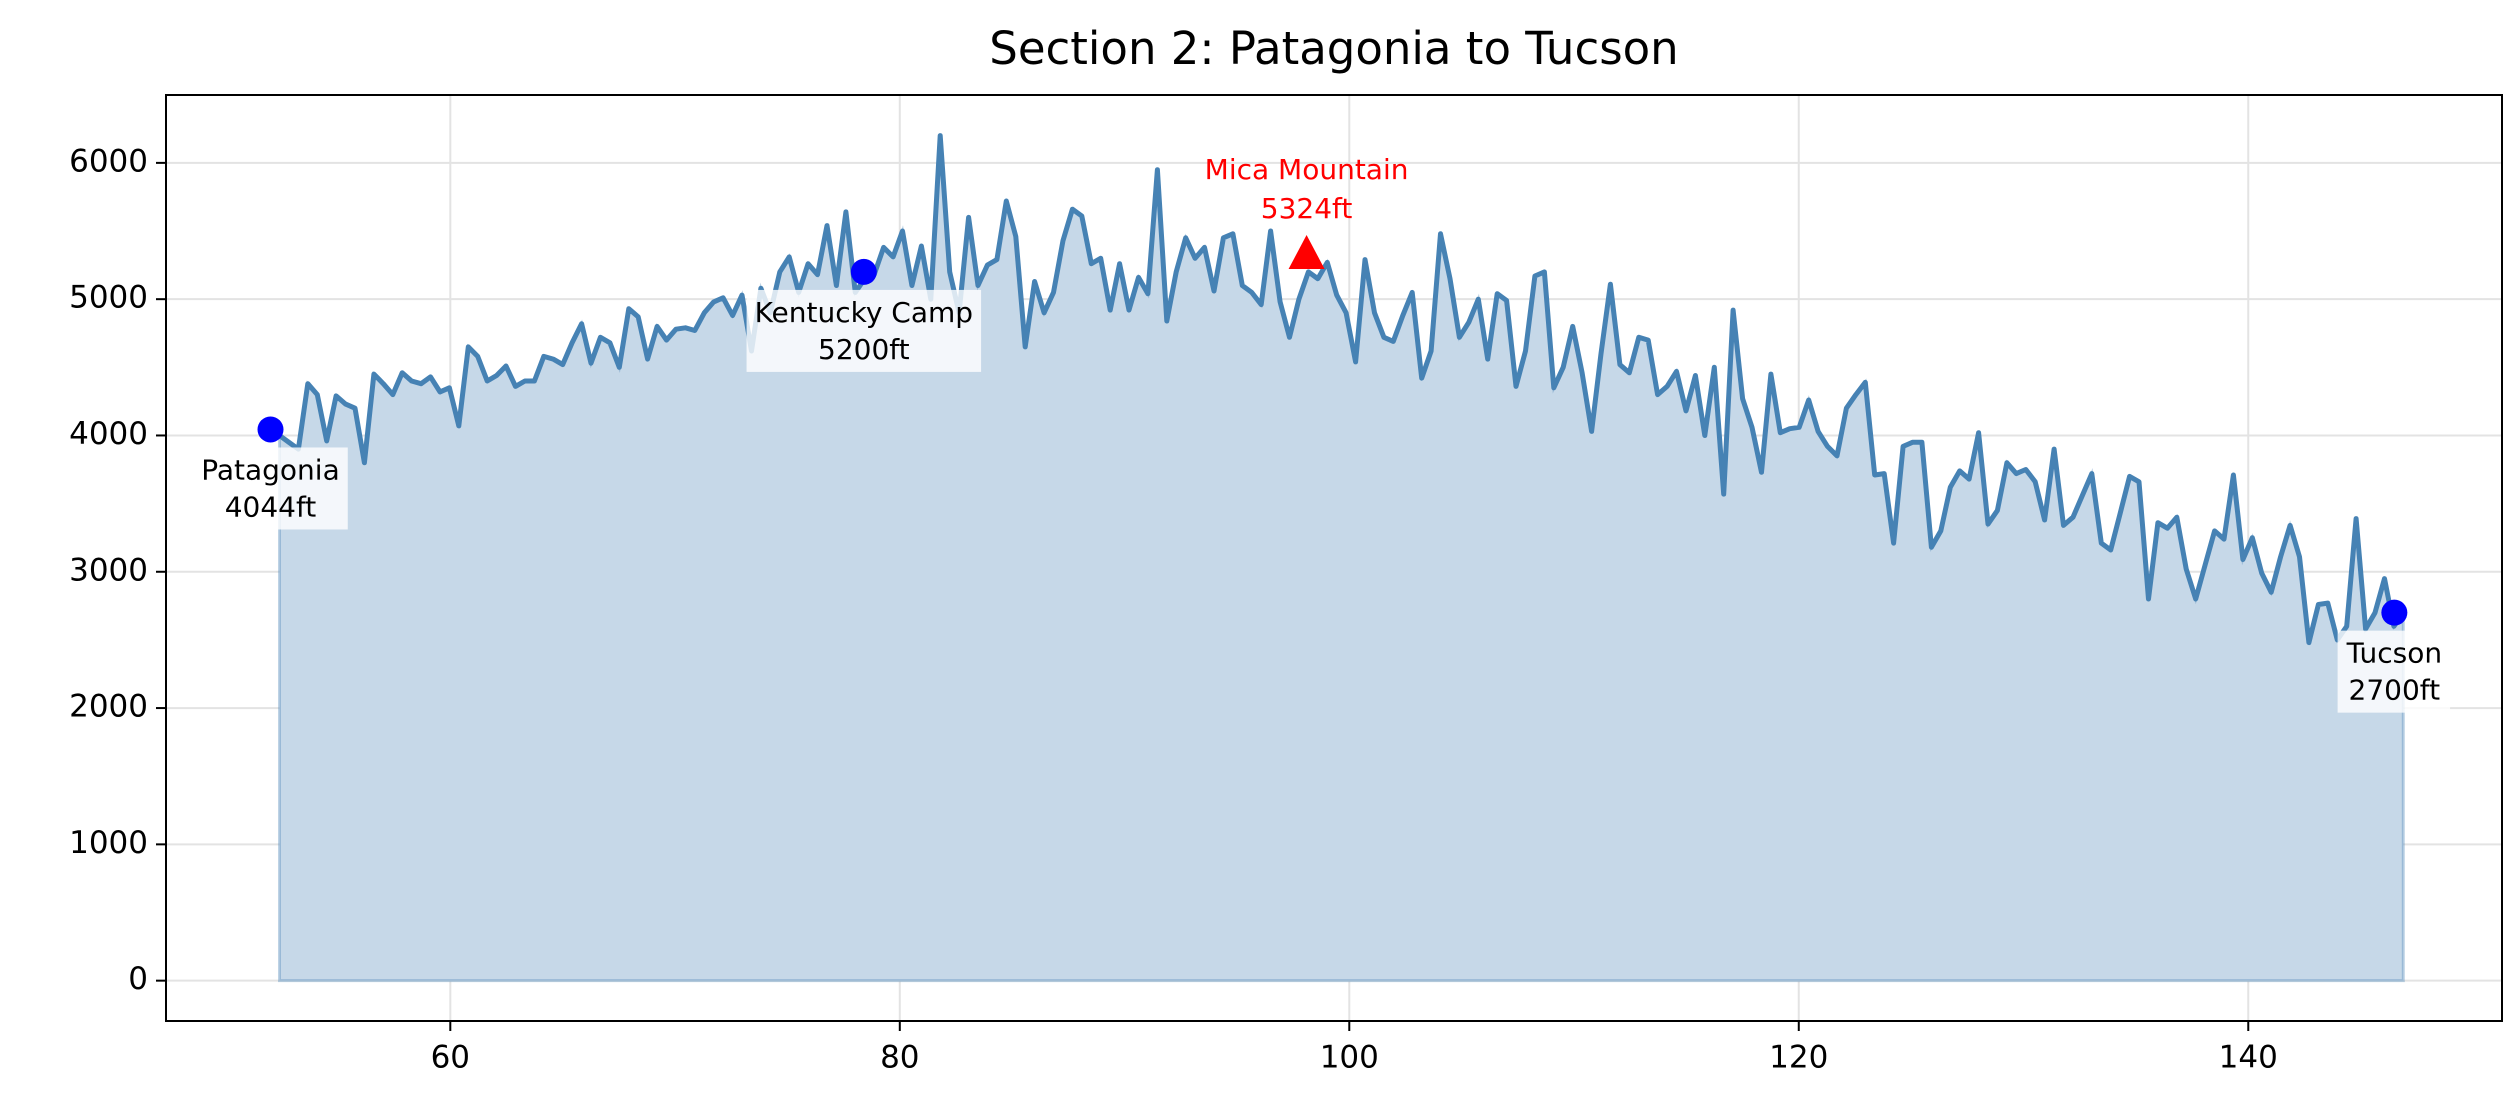 Image resolution: width=2520 pixels, height=1118 pixels. What do you see at coordinates (270, 469) in the screenshot?
I see `waypoint-name: Patagonia` at bounding box center [270, 469].